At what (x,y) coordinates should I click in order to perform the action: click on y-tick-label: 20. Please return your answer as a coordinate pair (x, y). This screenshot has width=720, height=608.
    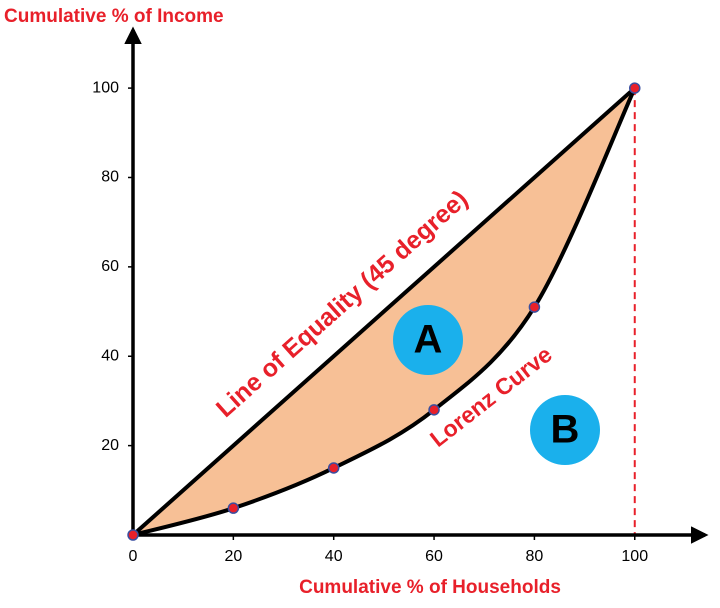
    Looking at the image, I should click on (110, 445).